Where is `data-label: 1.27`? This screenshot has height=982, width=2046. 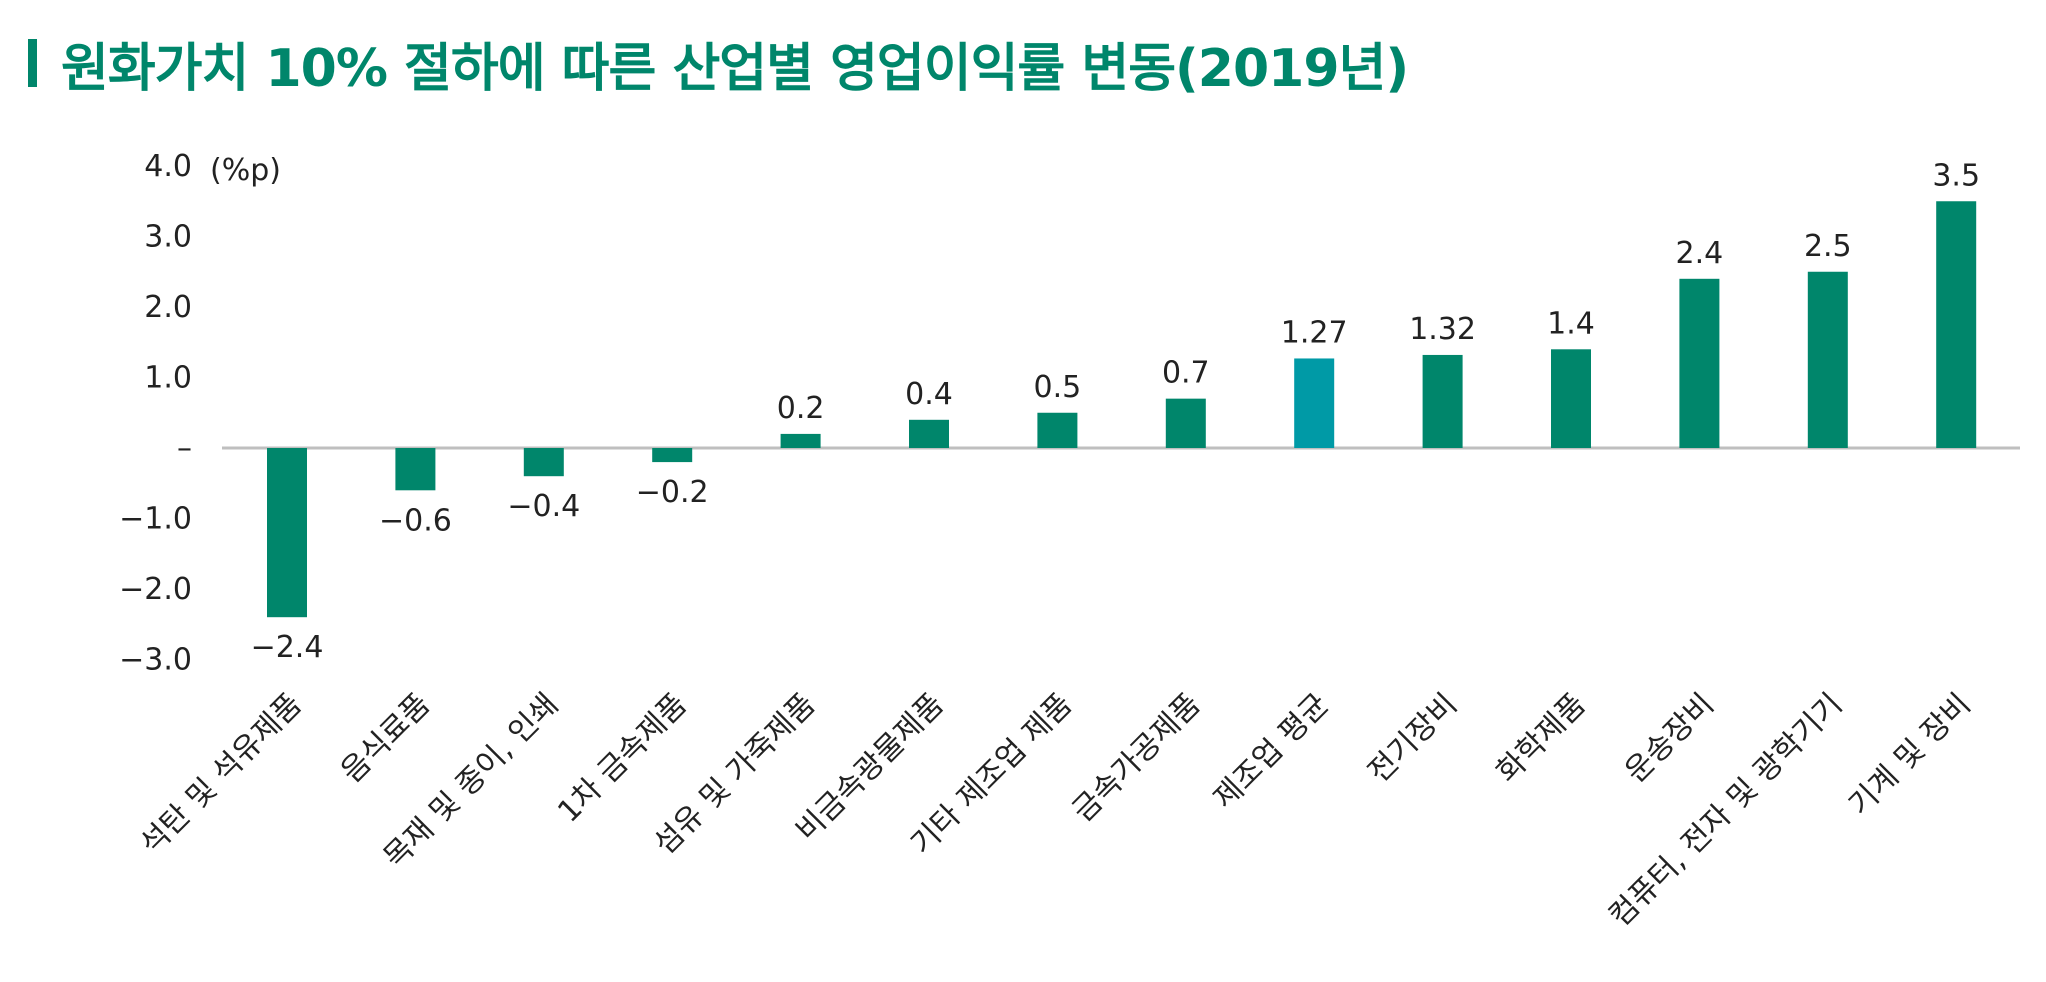 data-label: 1.27 is located at coordinates (1314, 332).